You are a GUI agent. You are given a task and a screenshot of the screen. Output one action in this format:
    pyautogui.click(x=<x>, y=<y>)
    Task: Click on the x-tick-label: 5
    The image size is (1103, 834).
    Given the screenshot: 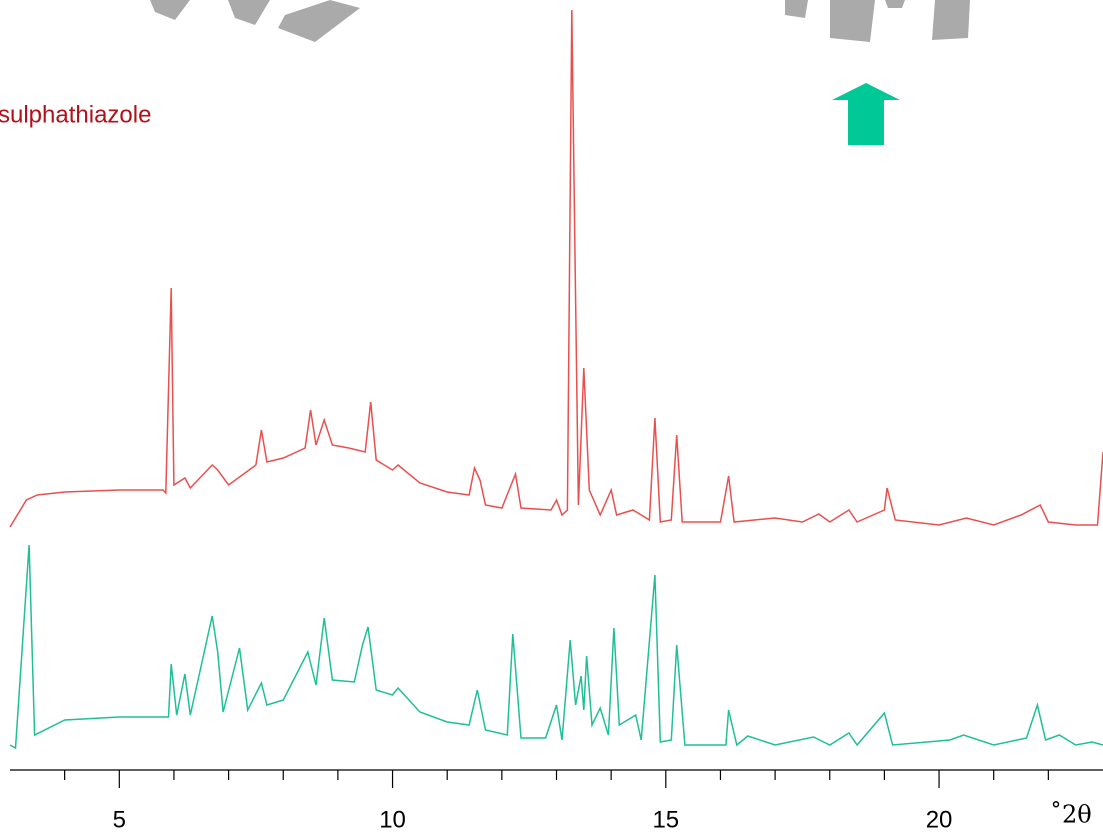 What is the action you would take?
    pyautogui.click(x=119, y=819)
    